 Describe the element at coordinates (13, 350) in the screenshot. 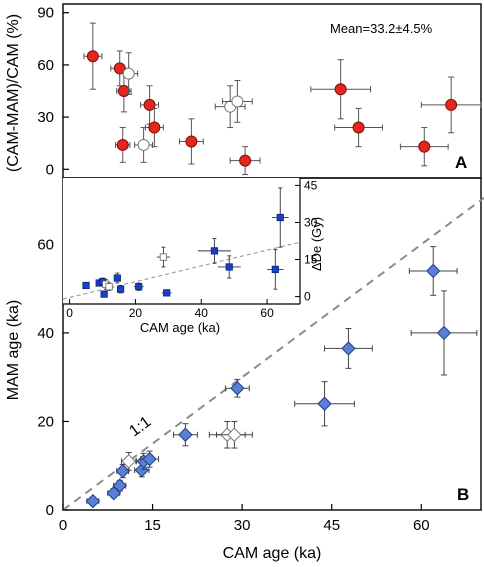

I see `panel-b-y-axis-label: MAM age (ka)` at that location.